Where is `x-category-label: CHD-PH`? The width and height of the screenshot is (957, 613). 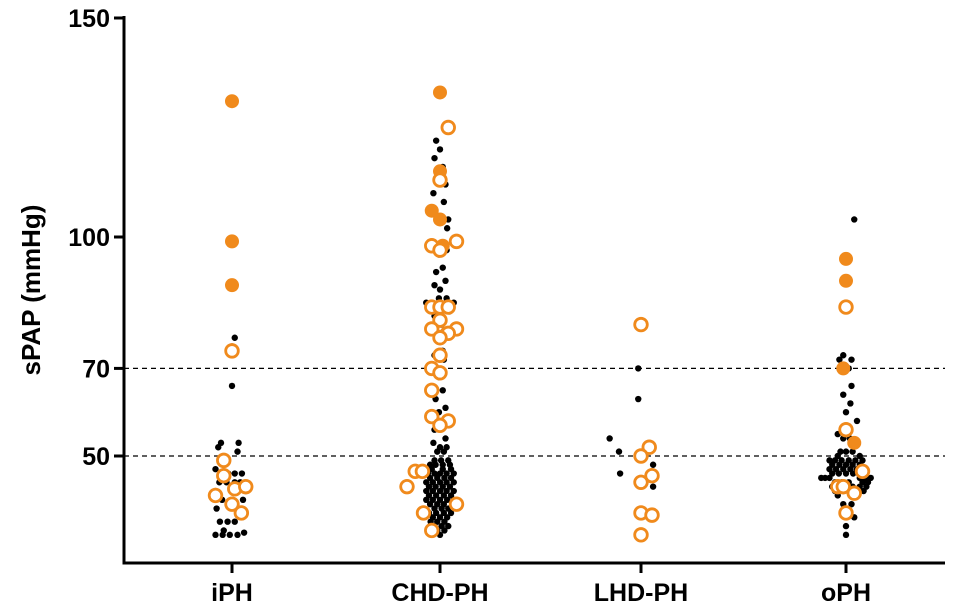 x-category-label: CHD-PH is located at coordinates (439, 593).